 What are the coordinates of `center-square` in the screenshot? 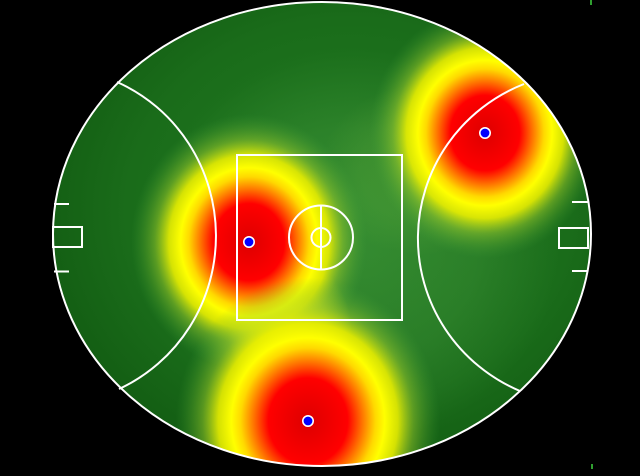 It's located at (319, 237).